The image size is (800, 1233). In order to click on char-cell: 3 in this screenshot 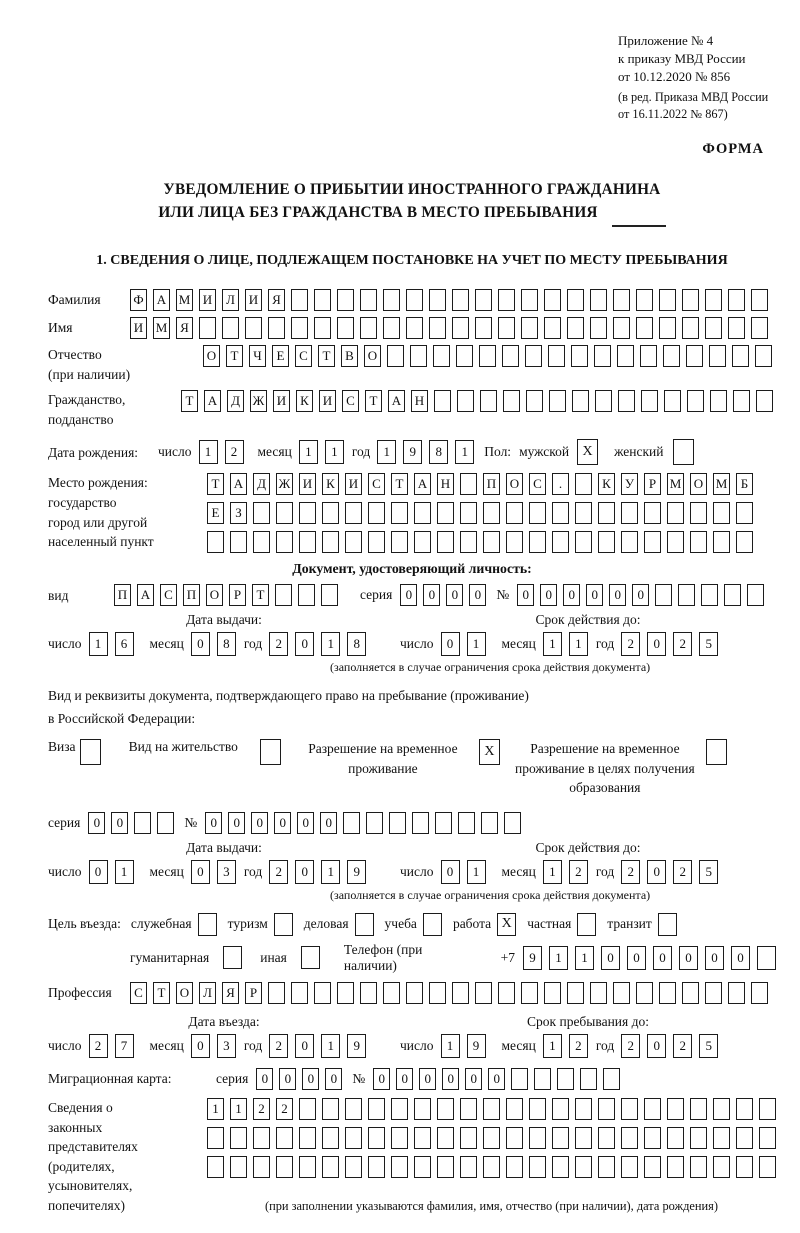, I will do `click(226, 1045)`.